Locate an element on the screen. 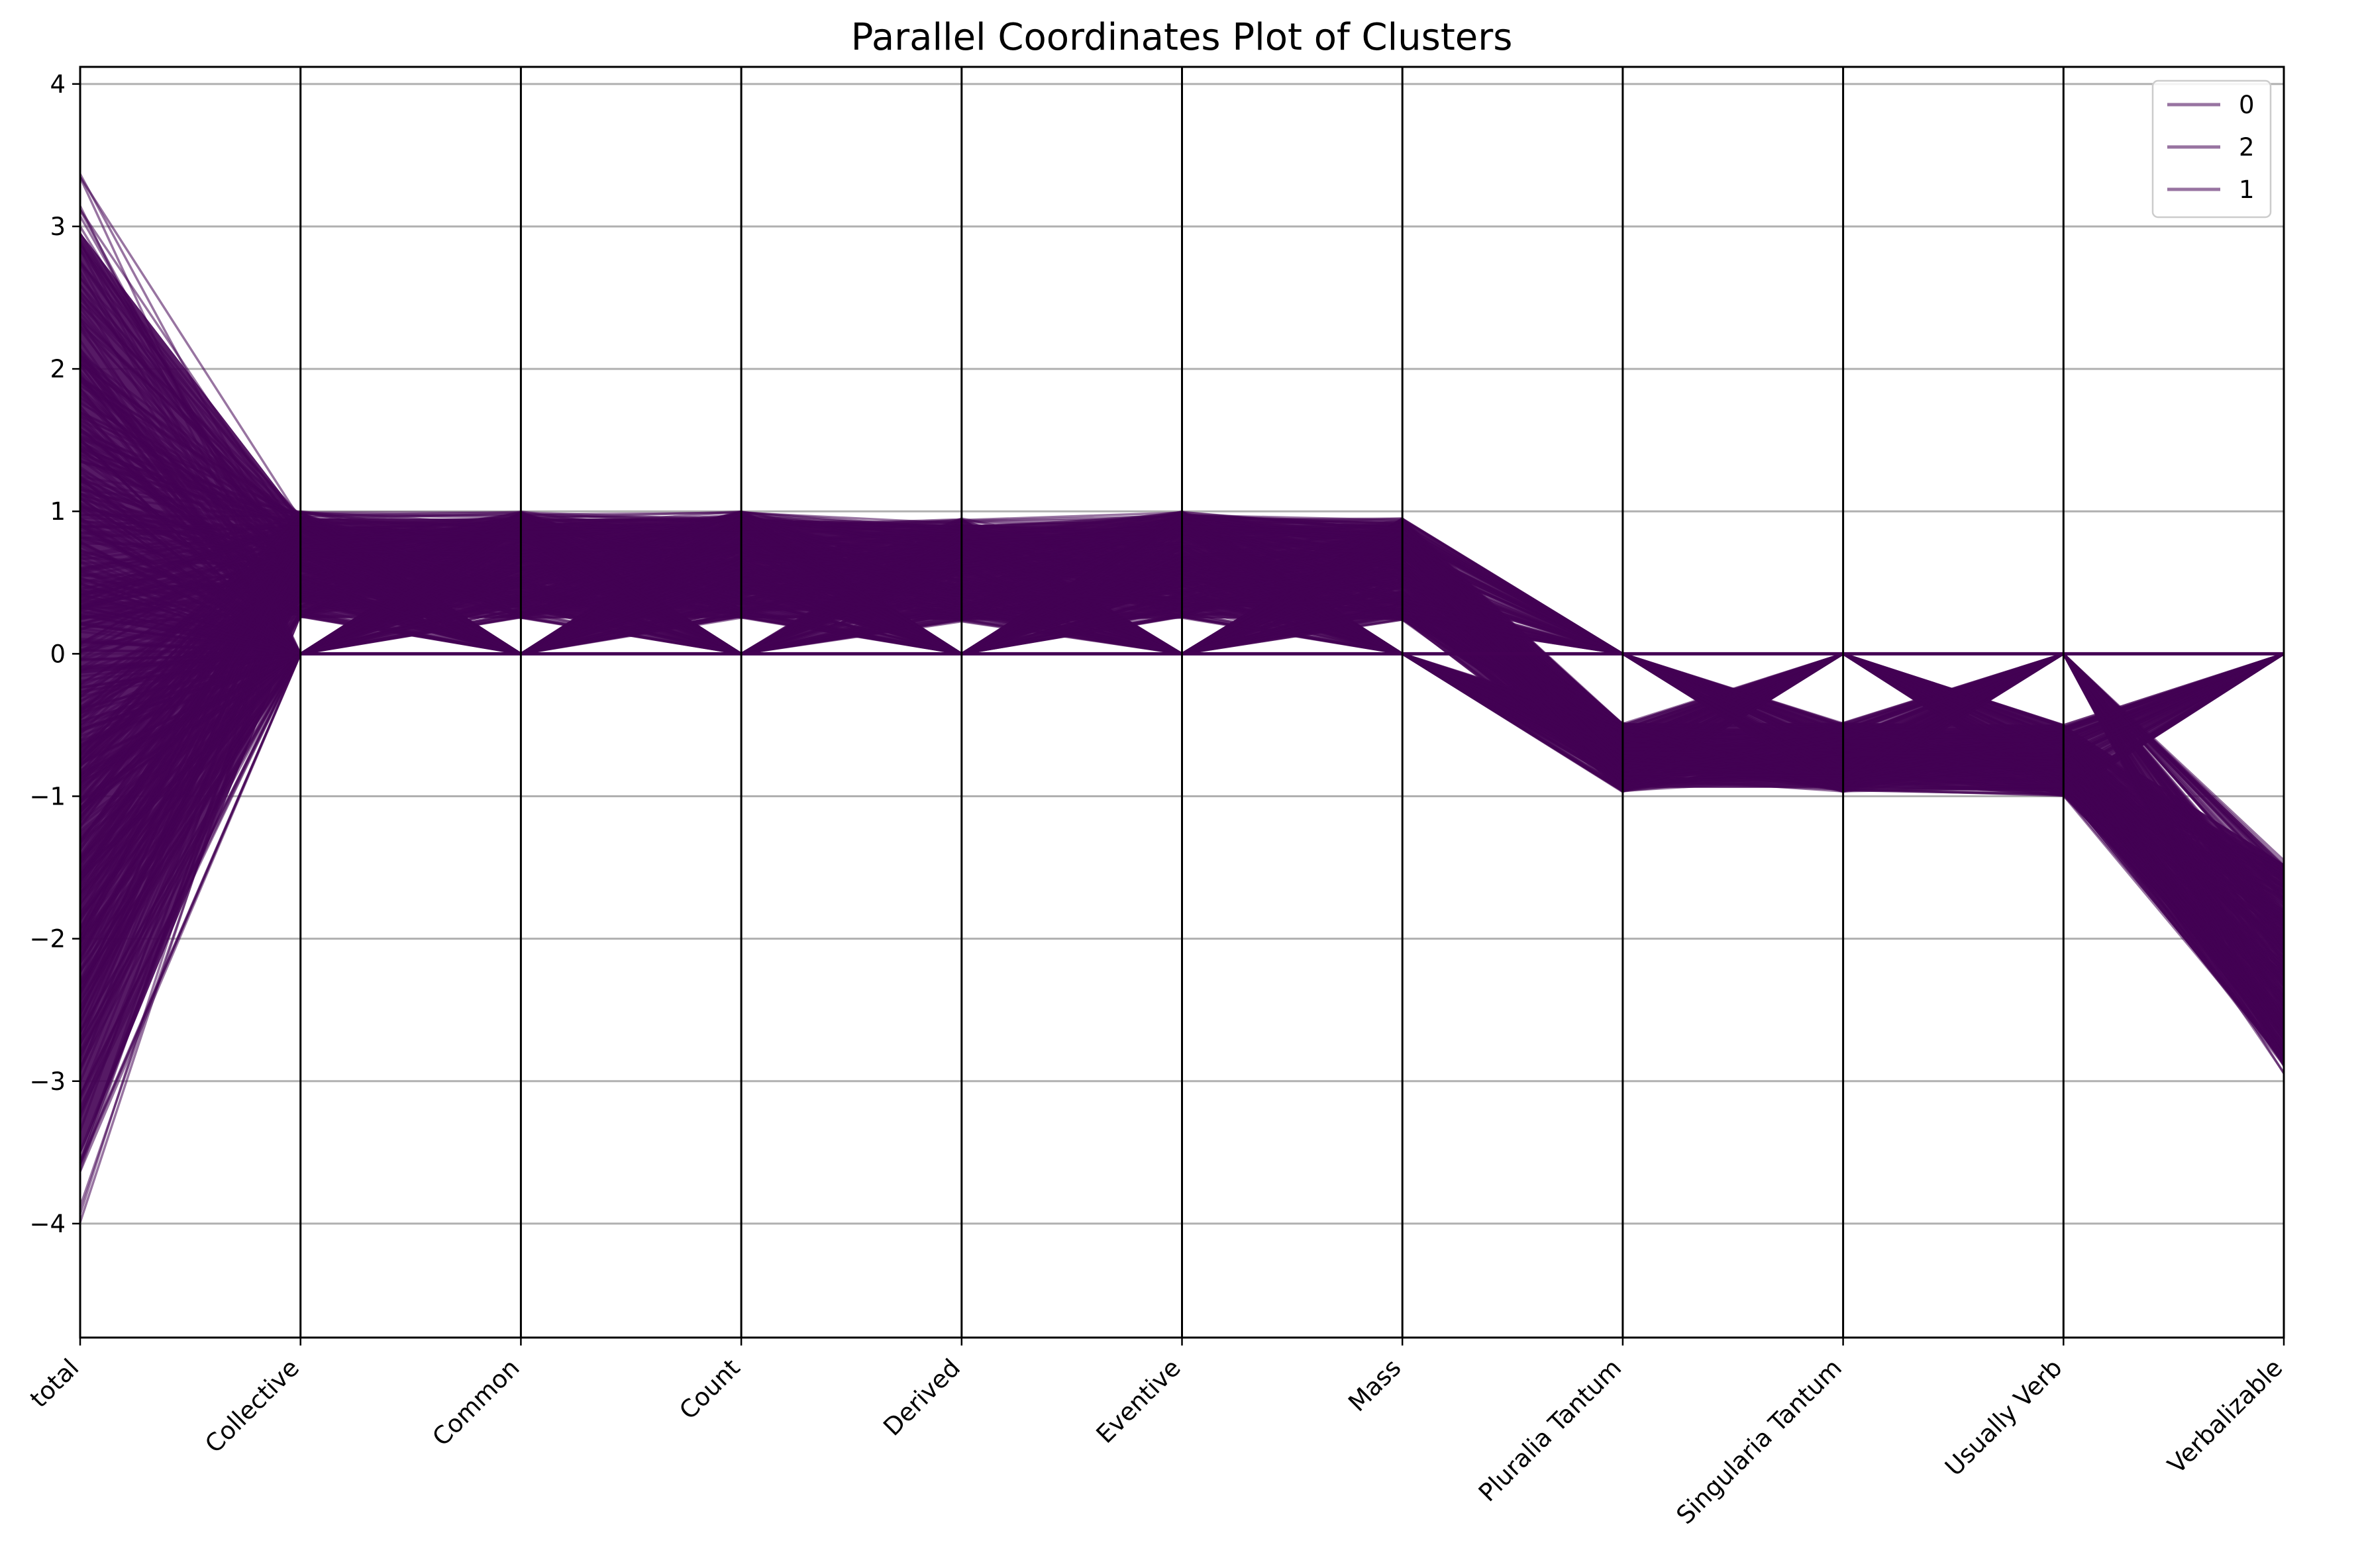 This screenshot has width=2364, height=1568. legend: 0 2 1 is located at coordinates (2212, 149).